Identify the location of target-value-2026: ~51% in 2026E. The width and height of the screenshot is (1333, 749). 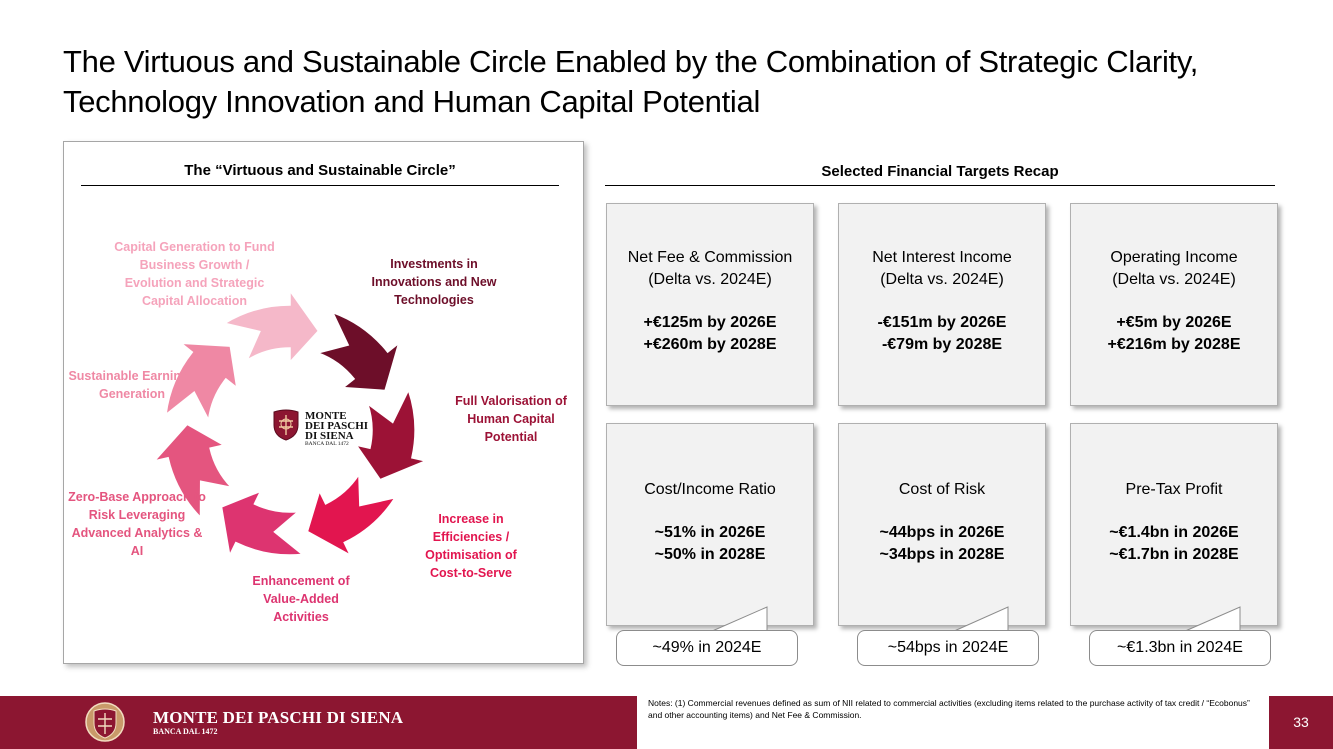
(710, 532).